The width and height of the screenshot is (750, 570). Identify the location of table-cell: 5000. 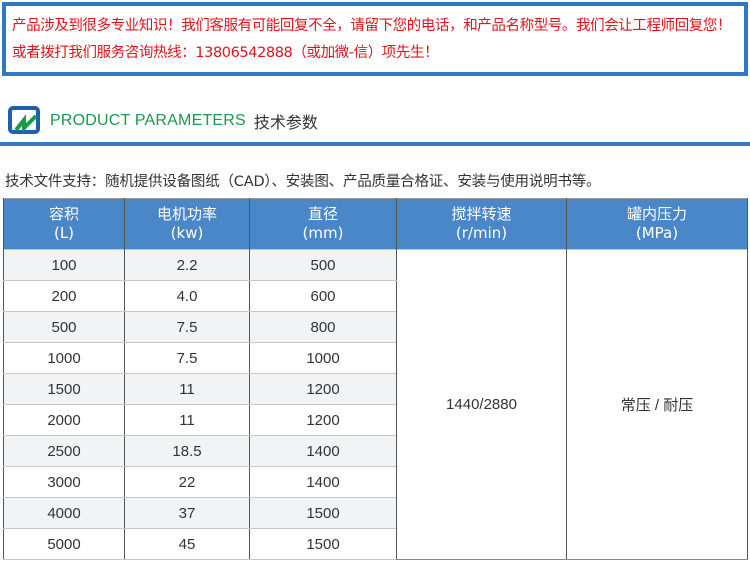
(64, 544).